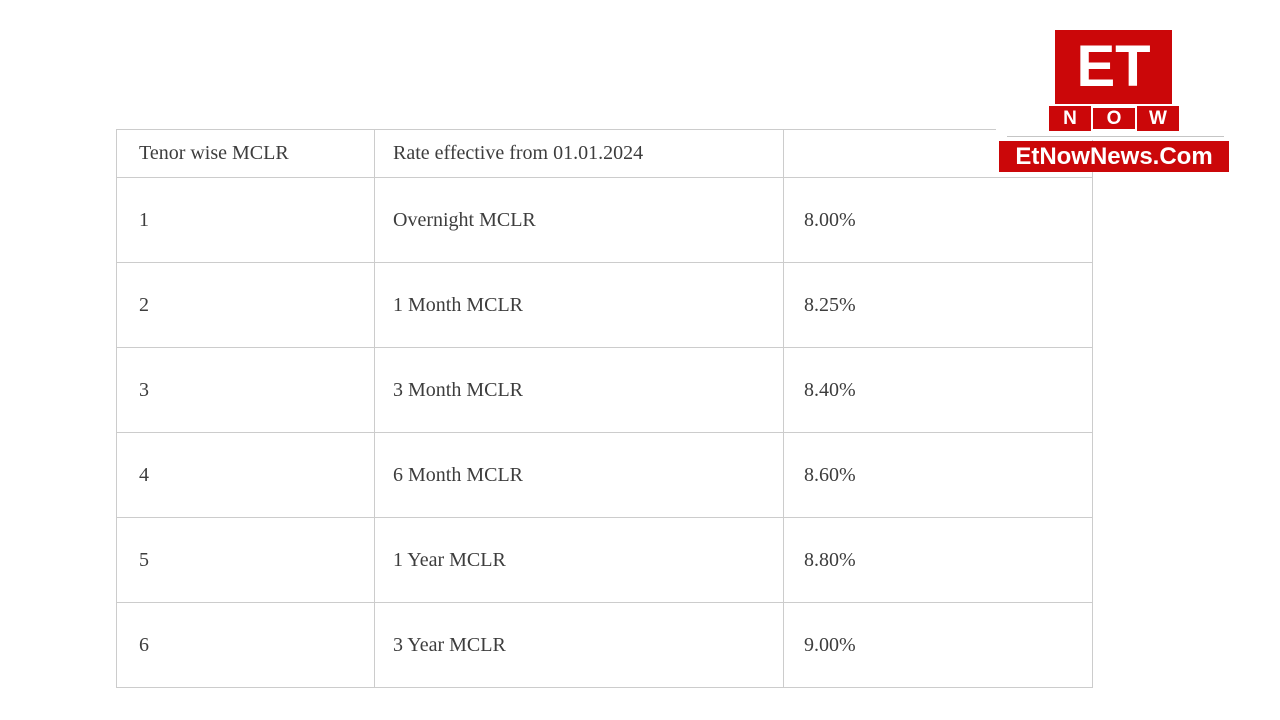 The height and width of the screenshot is (720, 1280). What do you see at coordinates (245, 390) in the screenshot?
I see `cell-sno: 3` at bounding box center [245, 390].